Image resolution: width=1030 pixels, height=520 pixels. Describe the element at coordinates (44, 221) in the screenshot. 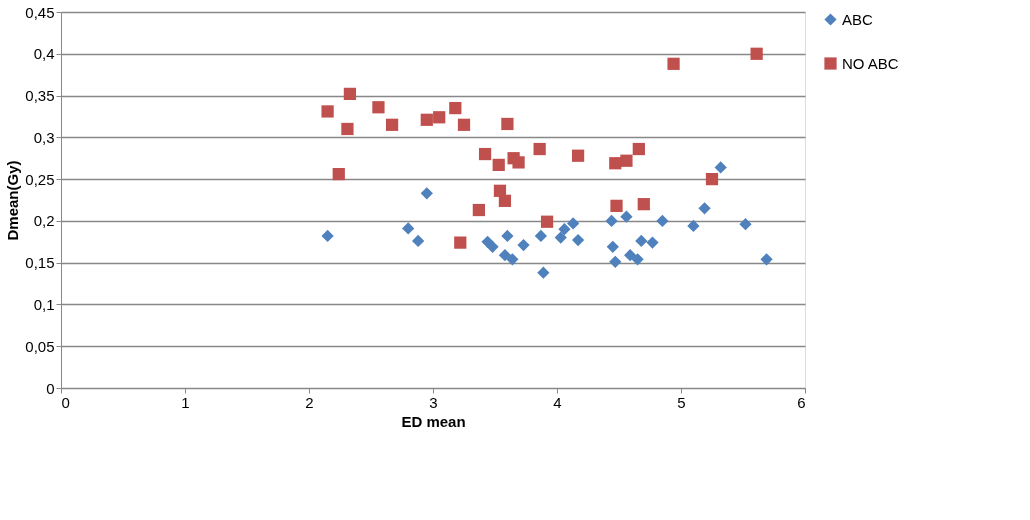

I see `y-tick-label: 0,2` at that location.